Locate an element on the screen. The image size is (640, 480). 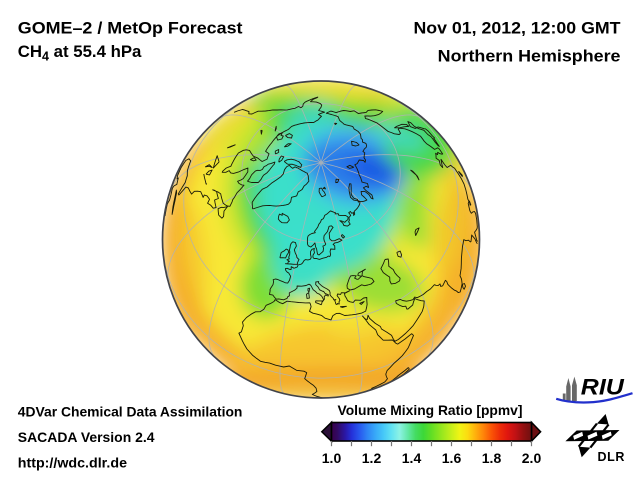
svg-text: GOME–2 / MetOp Forecast is located at coordinates (130, 28).